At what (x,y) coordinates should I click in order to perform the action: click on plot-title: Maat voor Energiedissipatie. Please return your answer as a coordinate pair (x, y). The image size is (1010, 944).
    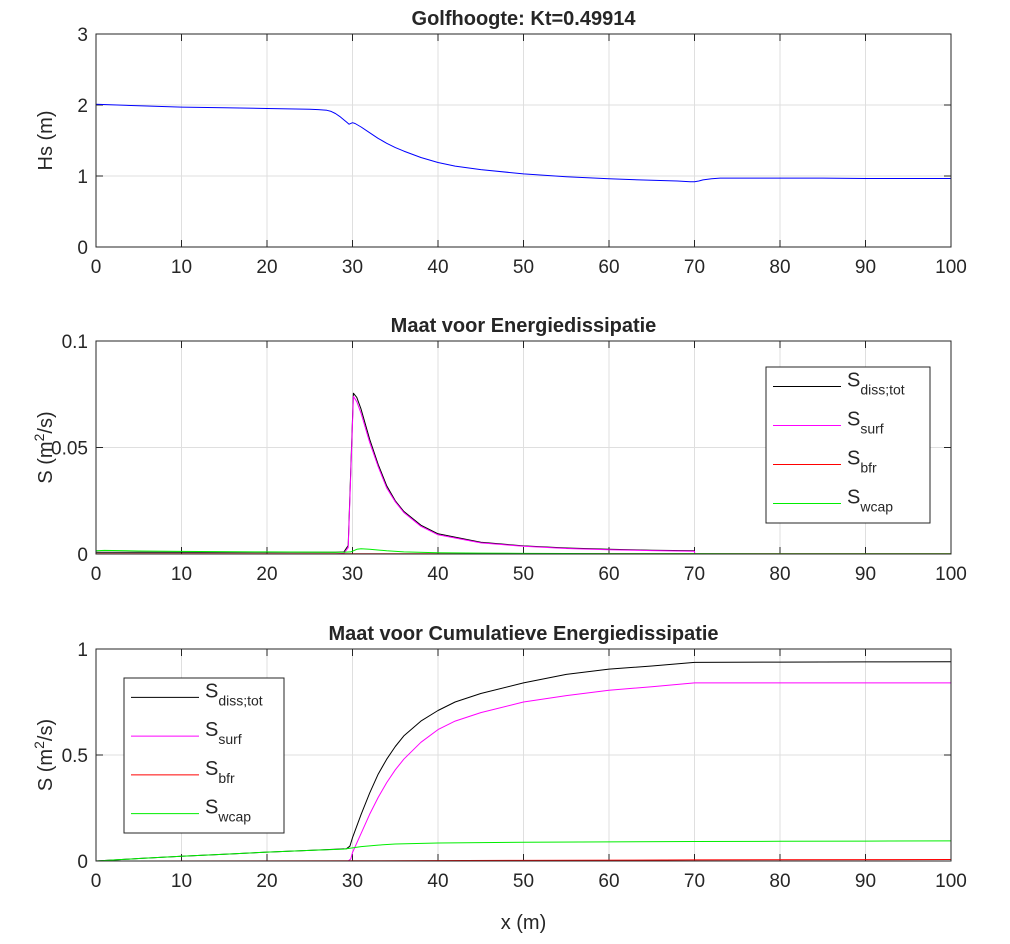
    Looking at the image, I should click on (524, 326).